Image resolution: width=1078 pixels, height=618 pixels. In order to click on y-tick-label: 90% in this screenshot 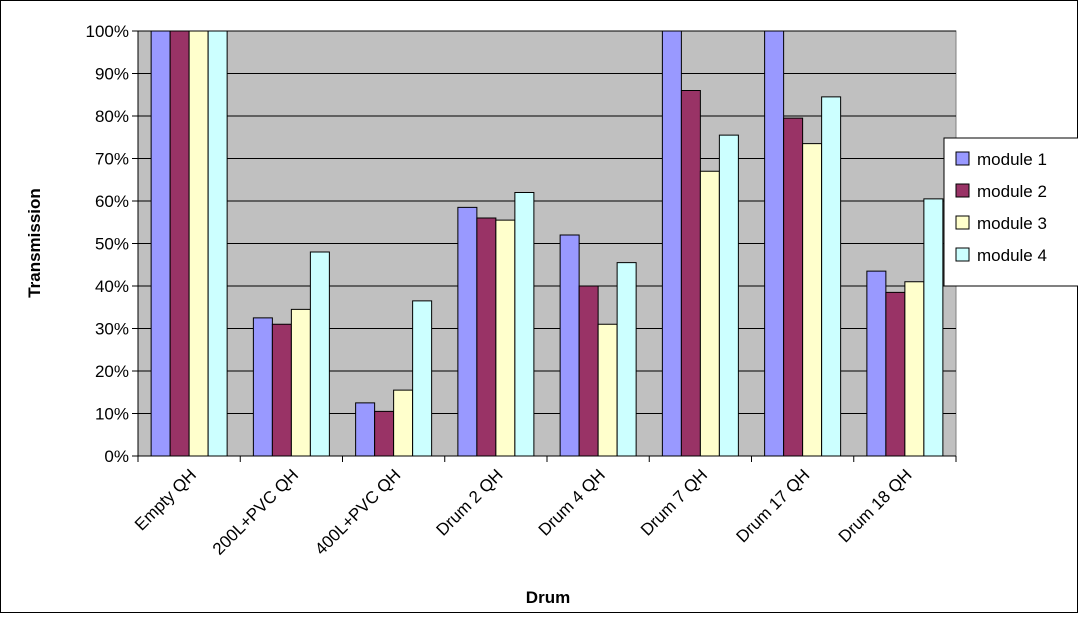, I will do `click(112, 74)`.